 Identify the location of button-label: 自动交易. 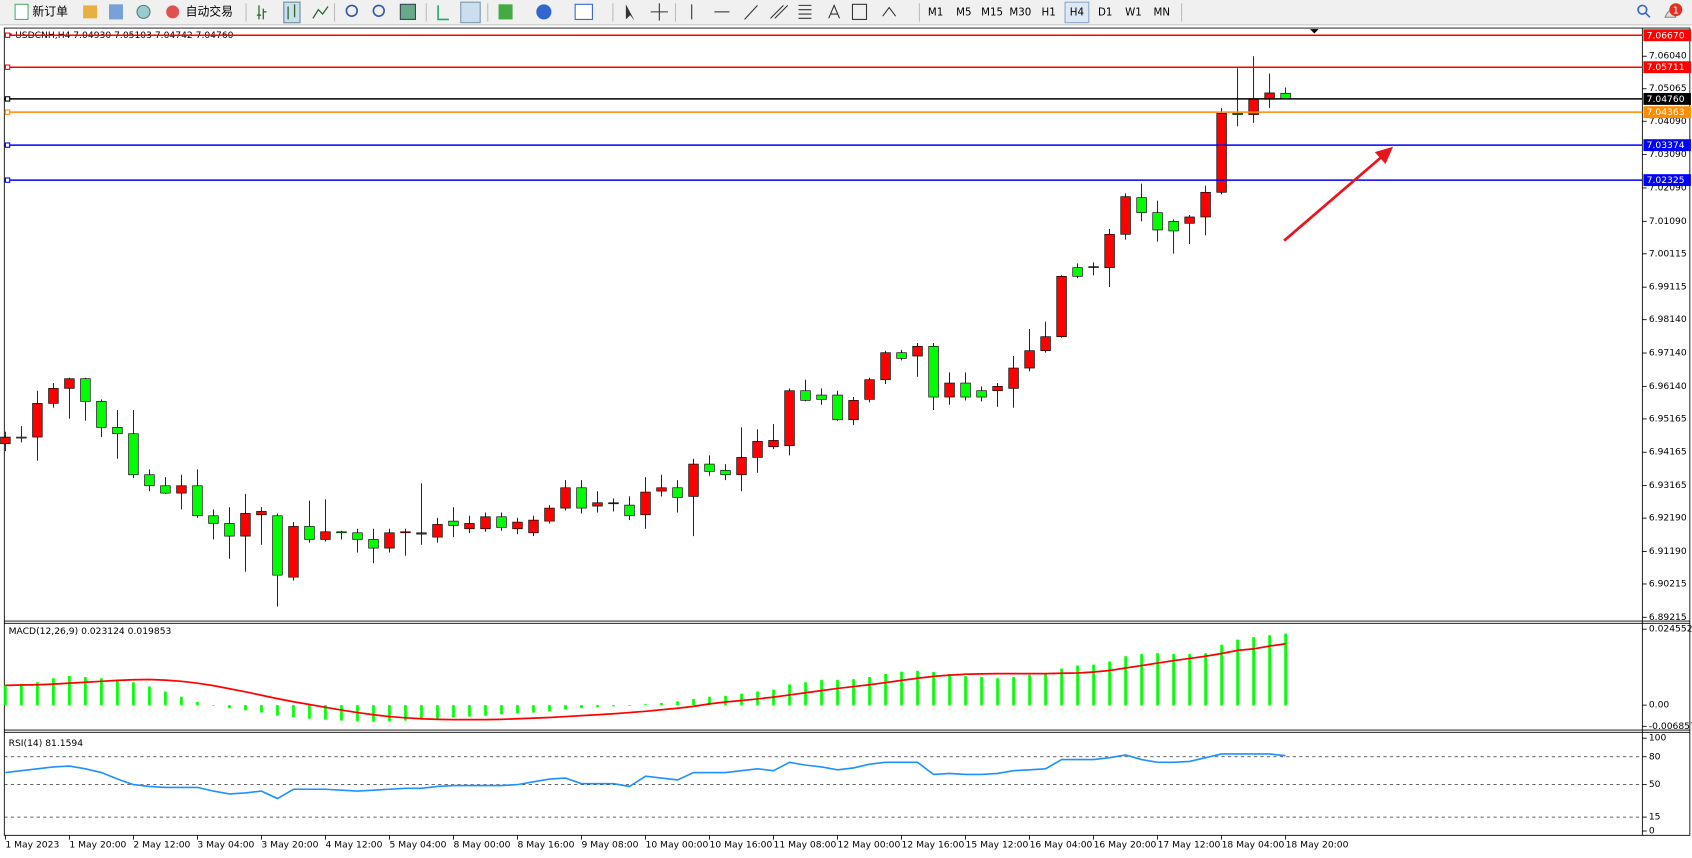
(209, 11).